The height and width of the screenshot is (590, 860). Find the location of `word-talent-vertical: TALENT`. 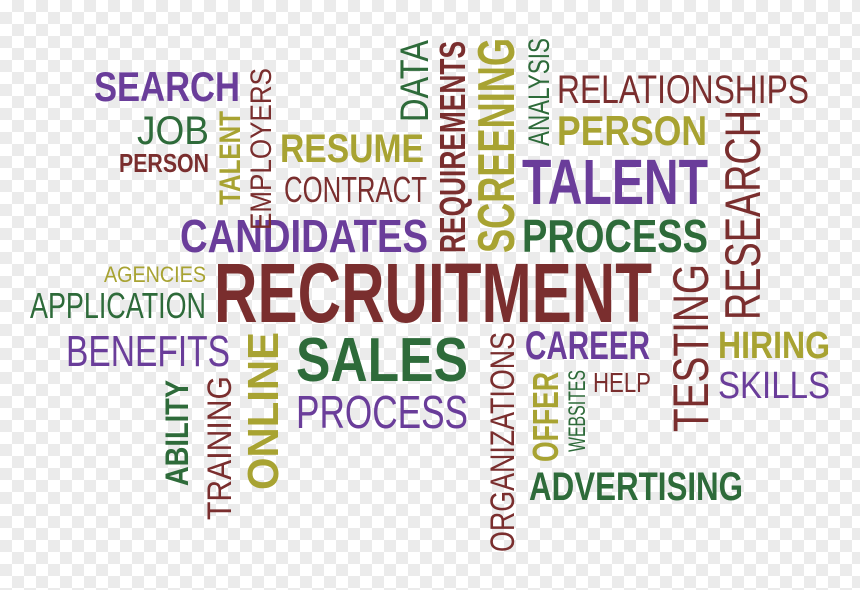

word-talent-vertical: TALENT is located at coordinates (230, 158).